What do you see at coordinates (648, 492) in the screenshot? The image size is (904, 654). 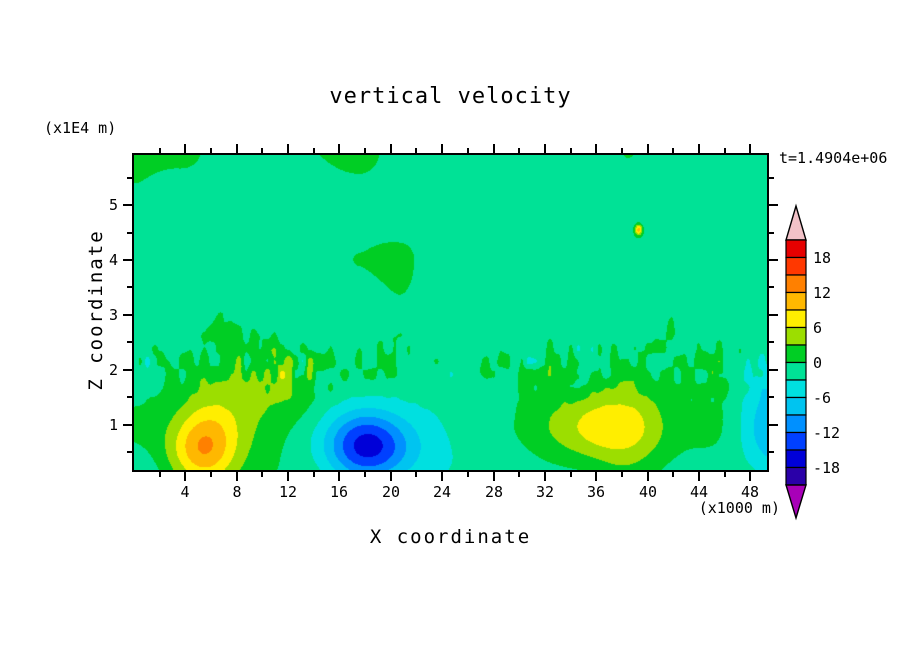 I see `x-tick-label: 40` at bounding box center [648, 492].